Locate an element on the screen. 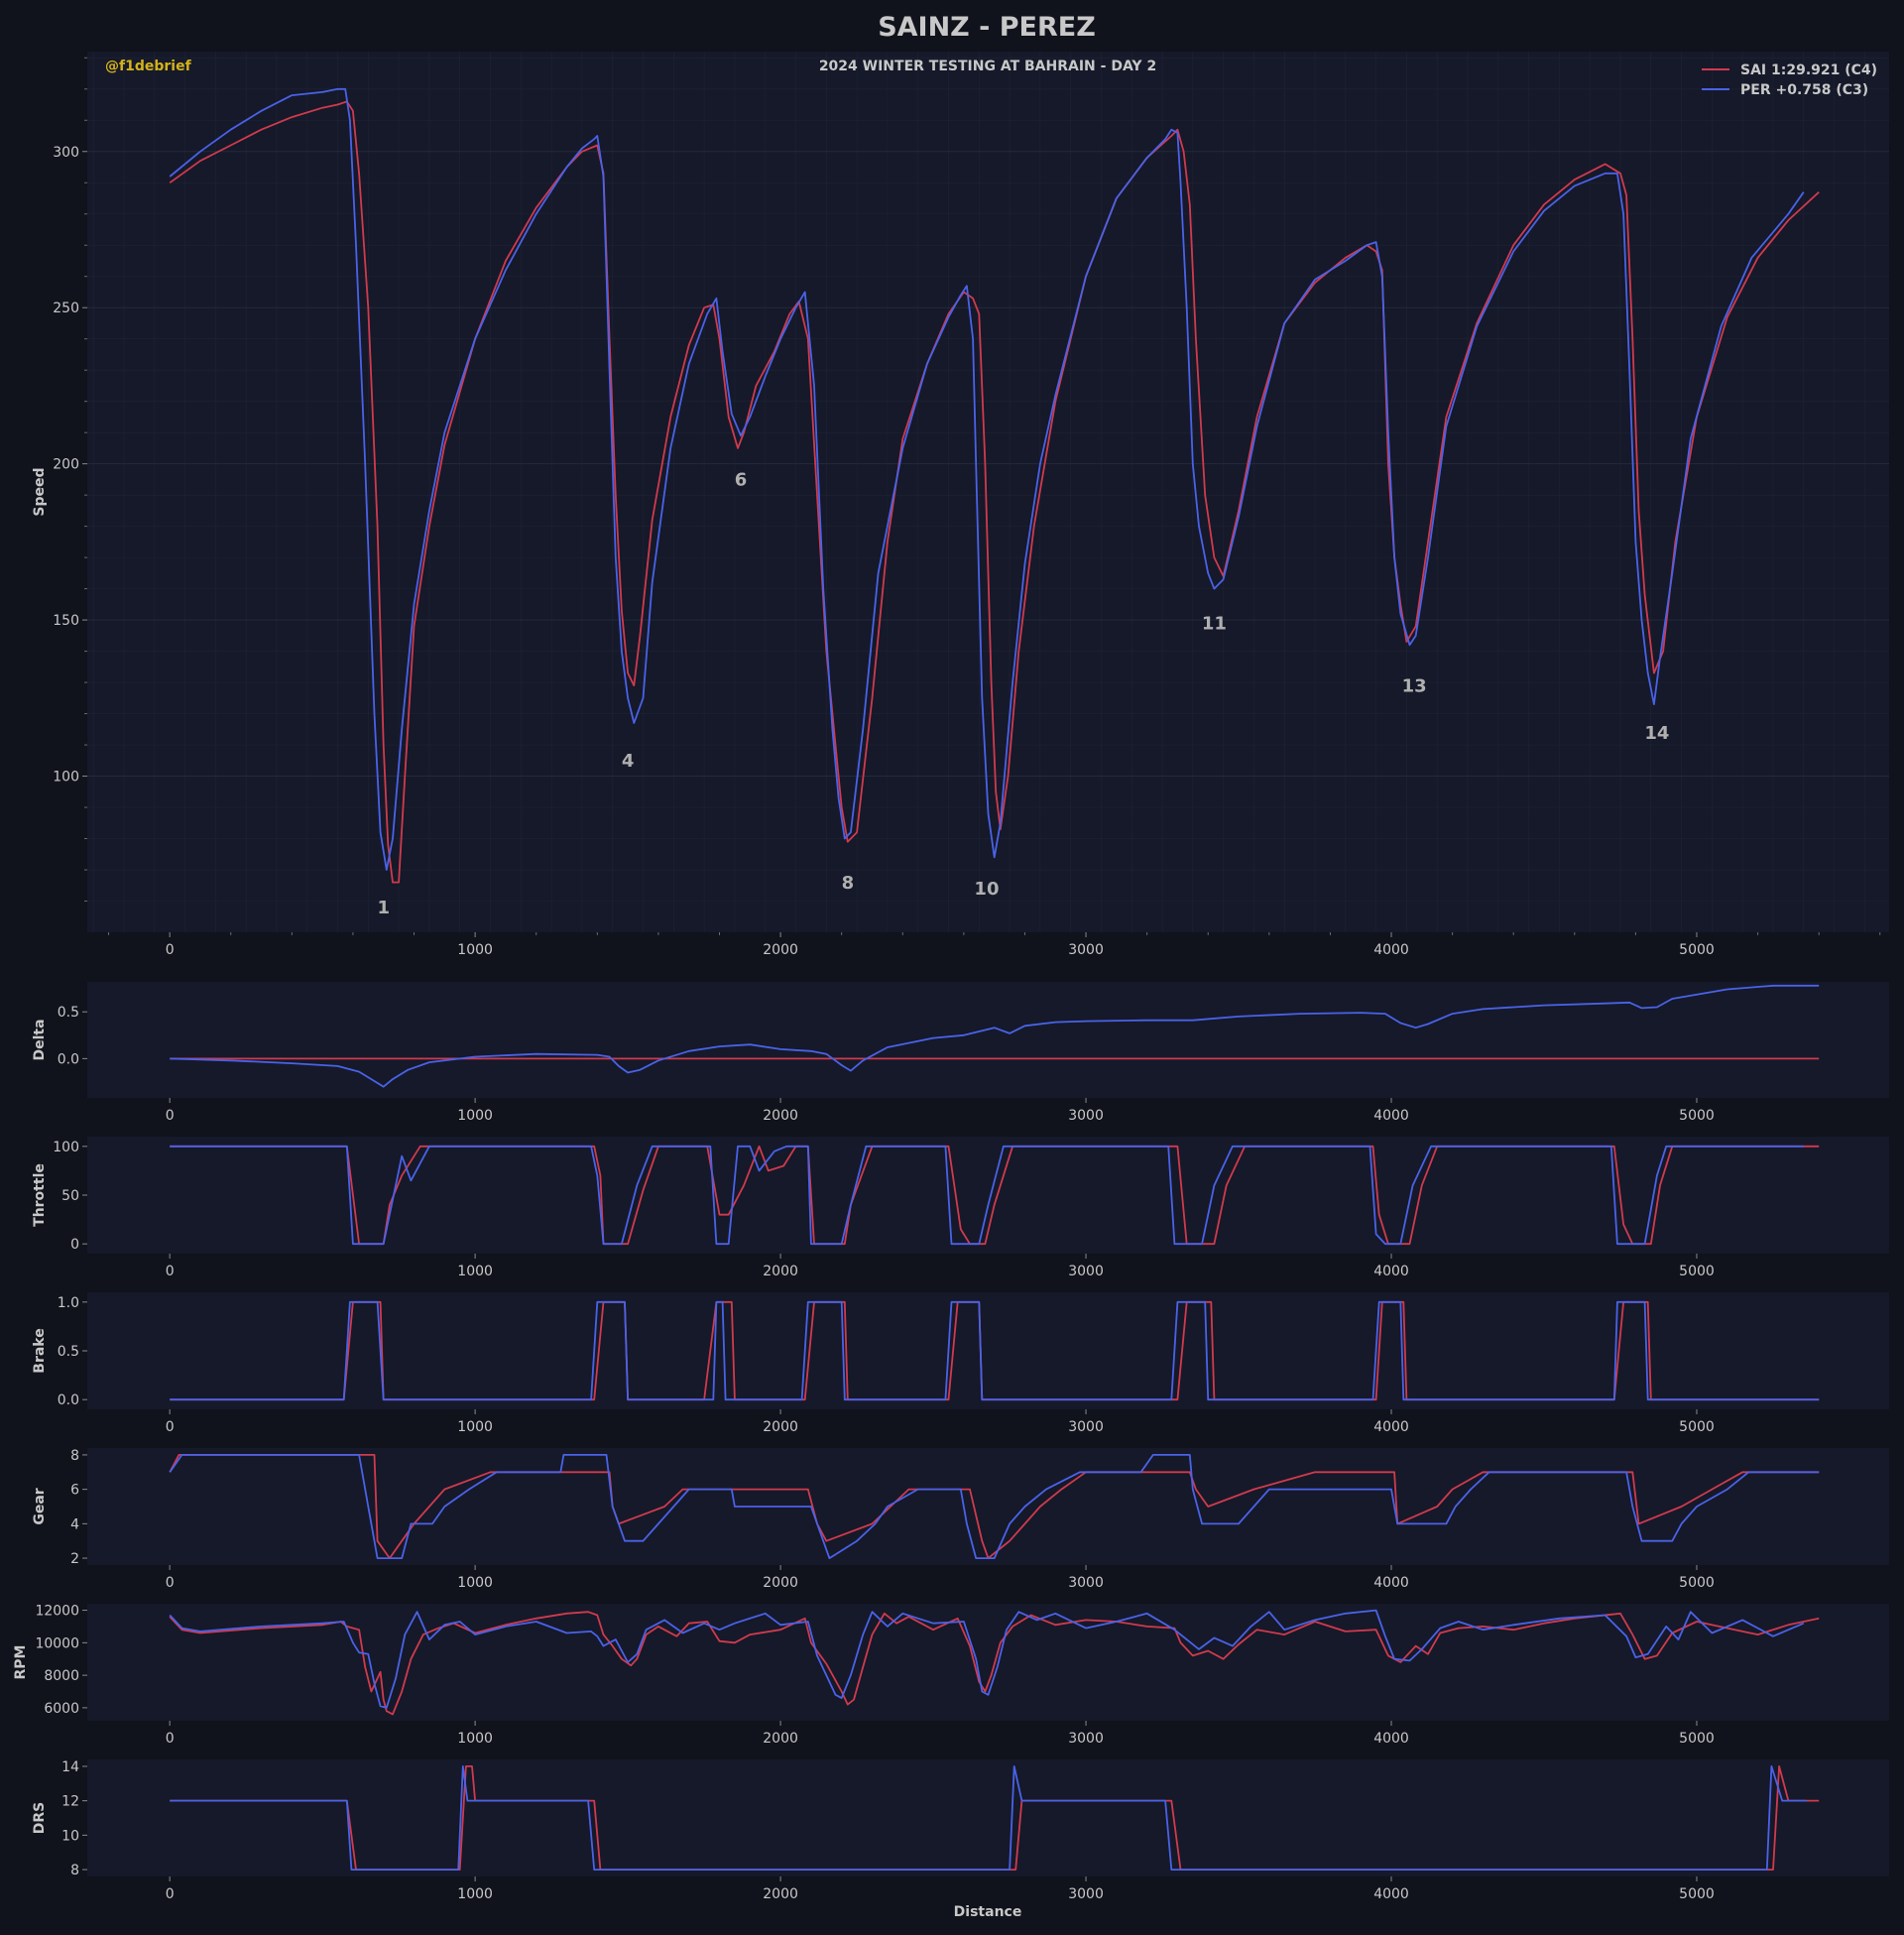  drs-series-per is located at coordinates (988, 1818).